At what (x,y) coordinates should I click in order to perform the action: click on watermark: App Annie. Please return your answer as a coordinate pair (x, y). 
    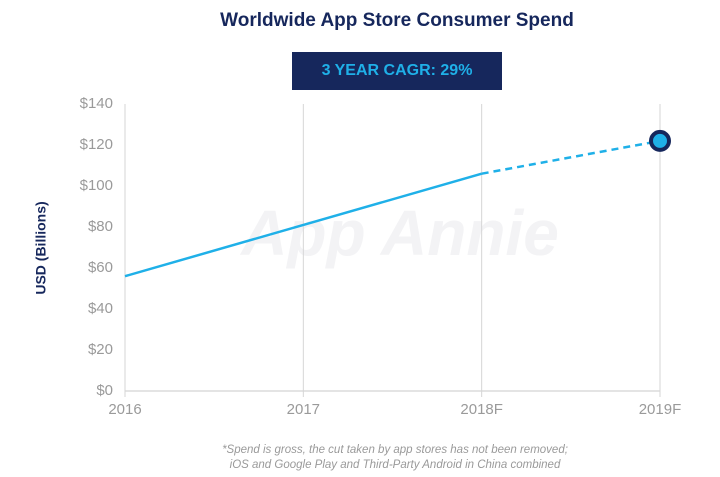
    Looking at the image, I should click on (399, 233).